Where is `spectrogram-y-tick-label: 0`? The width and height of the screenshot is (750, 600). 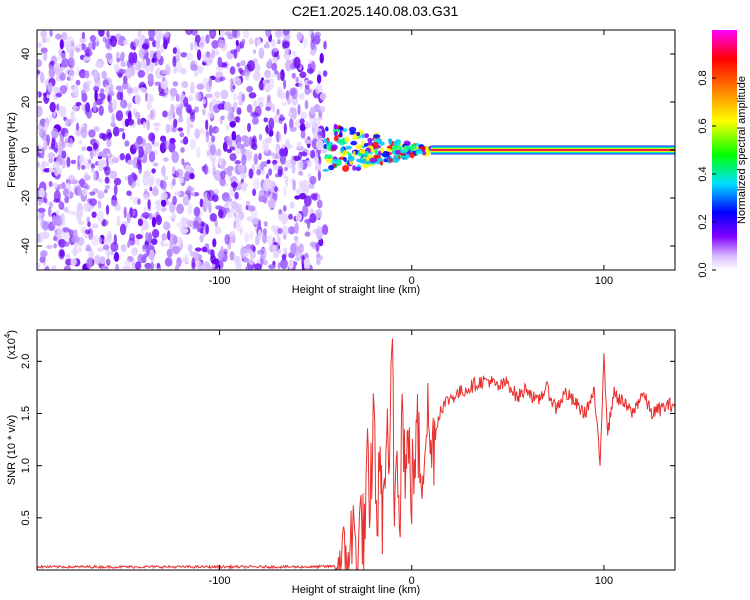
spectrogram-y-tick-label: 0 is located at coordinates (26, 150).